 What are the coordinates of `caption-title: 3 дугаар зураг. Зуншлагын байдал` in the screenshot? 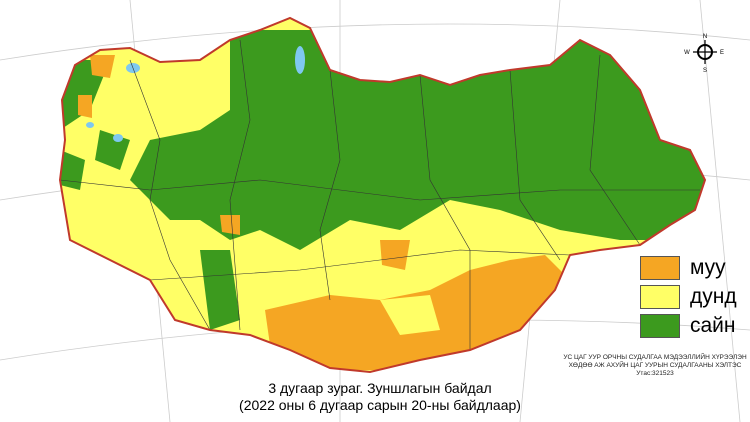 It's located at (380, 388).